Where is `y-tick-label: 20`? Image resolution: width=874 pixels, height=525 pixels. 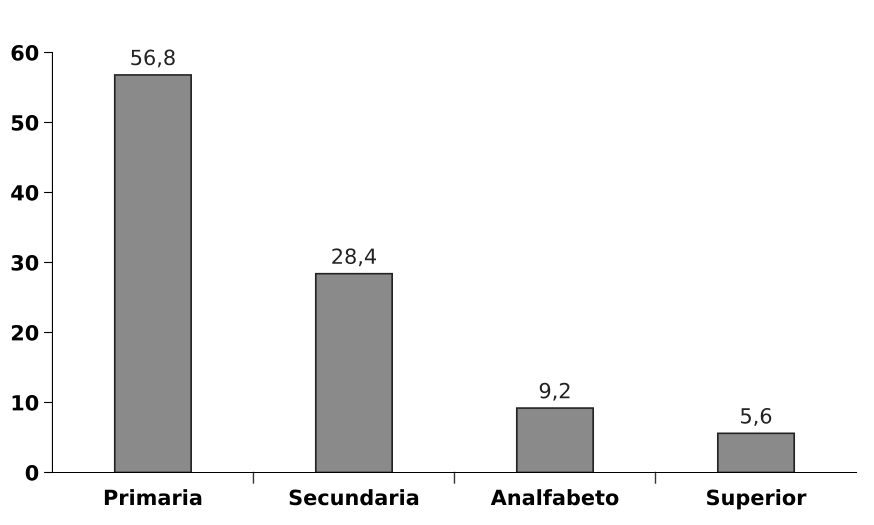 y-tick-label: 20 is located at coordinates (25, 332).